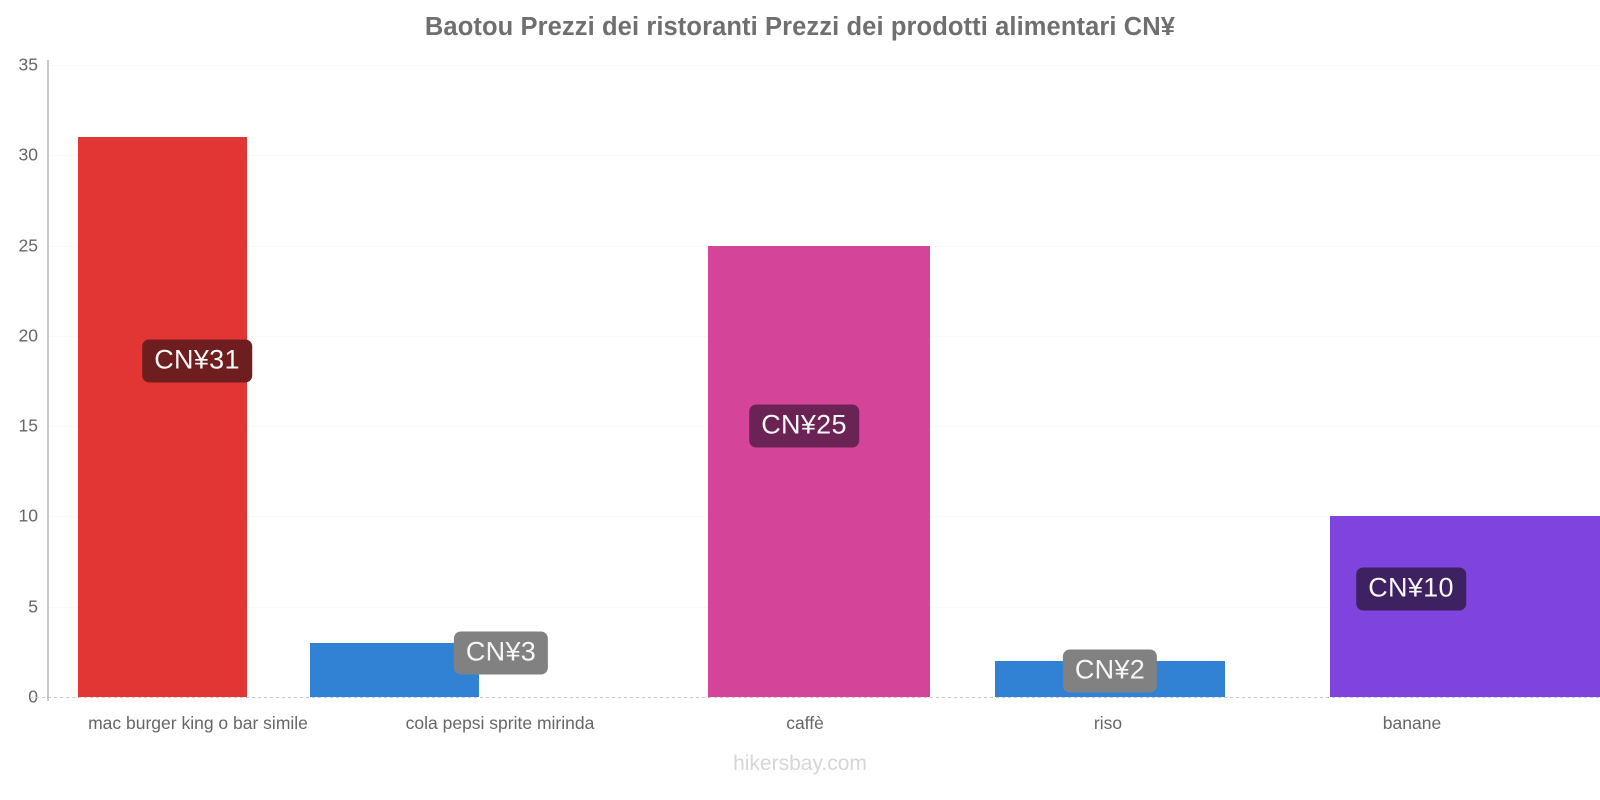 This screenshot has height=800, width=1600. I want to click on bar-value-label: CN¥3, so click(501, 653).